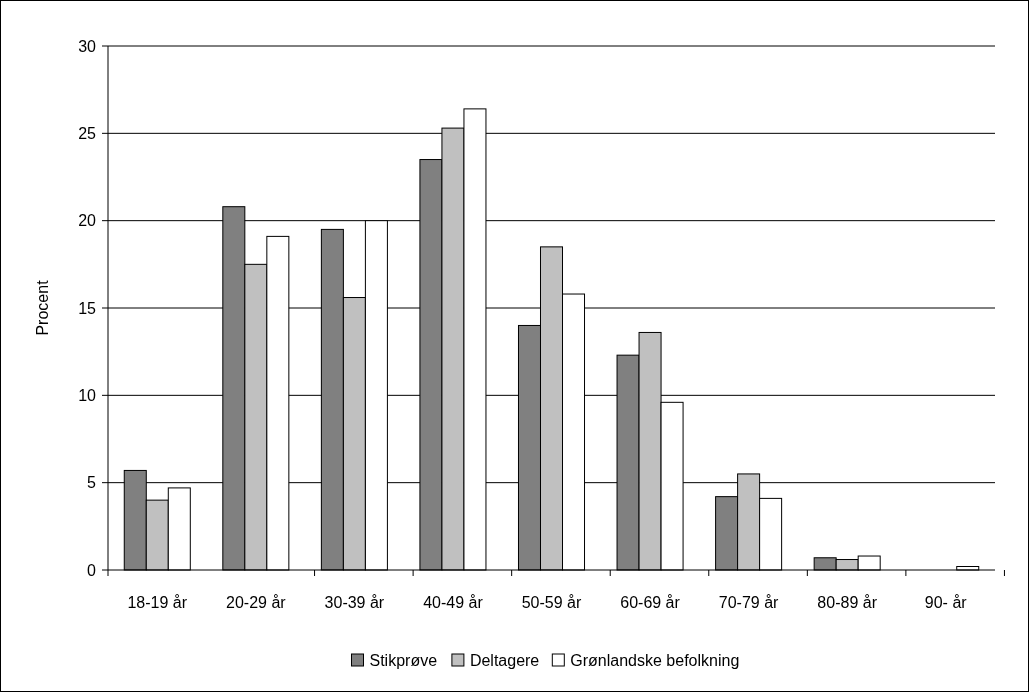 The width and height of the screenshot is (1029, 692). Describe the element at coordinates (504, 660) in the screenshot. I see `legend-label: Deltagere` at that location.